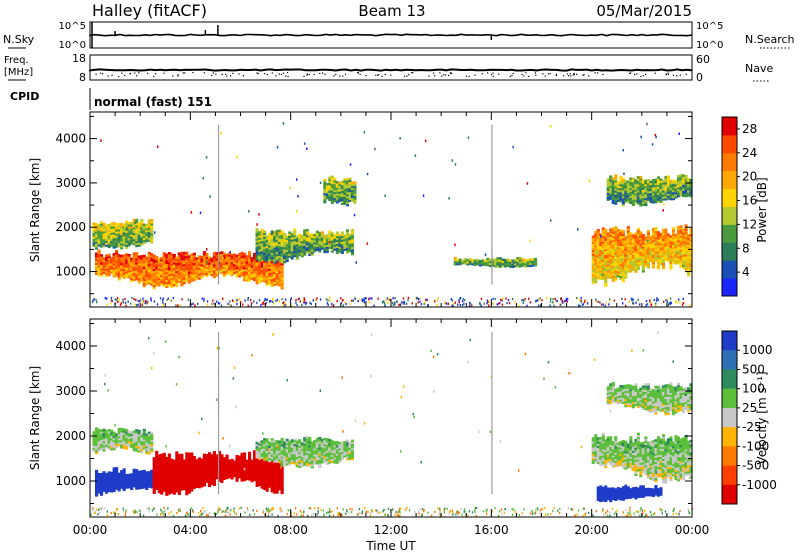  I want to click on missing-data-stripe, so click(492, 222).